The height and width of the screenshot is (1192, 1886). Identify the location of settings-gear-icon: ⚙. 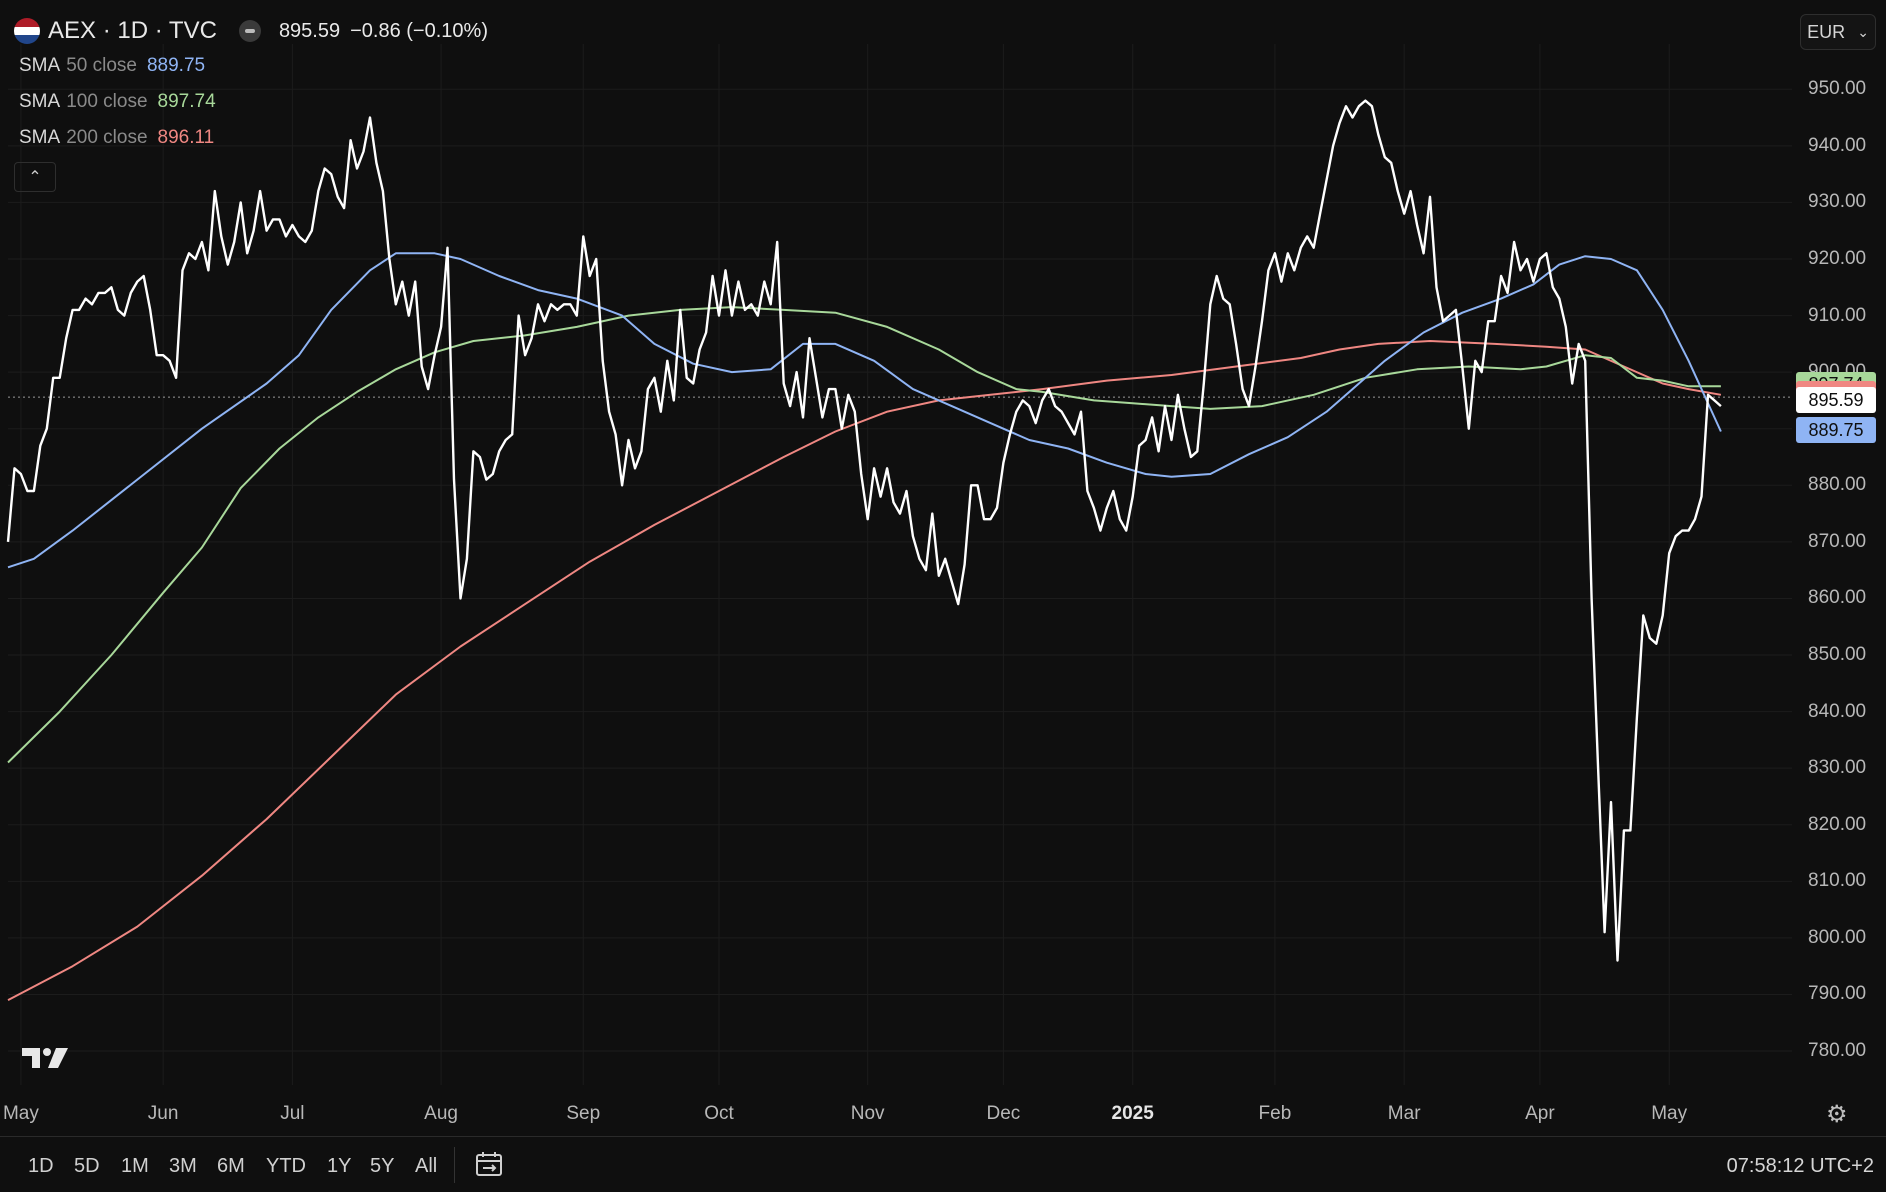
(1837, 1114).